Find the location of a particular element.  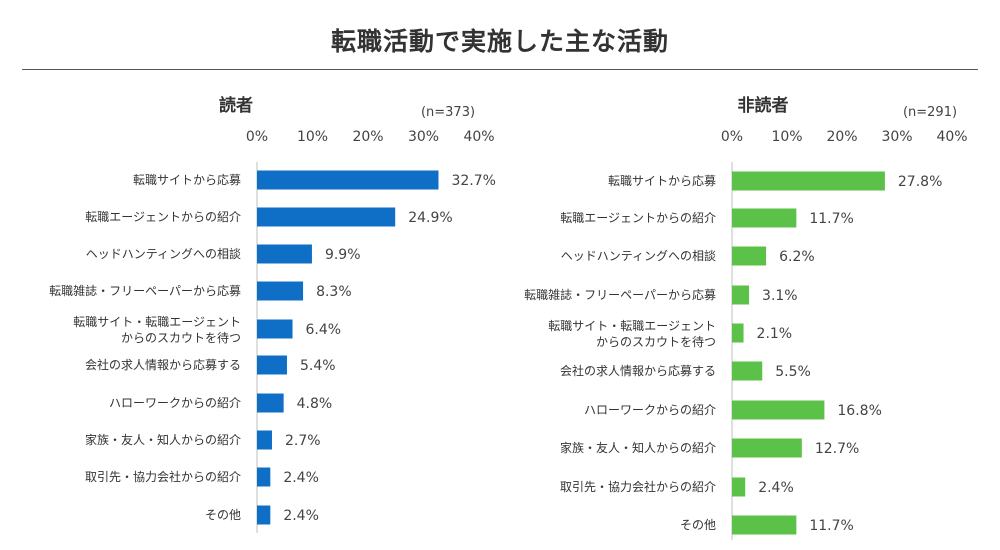

reader-value-label: 8.3% is located at coordinates (334, 292).